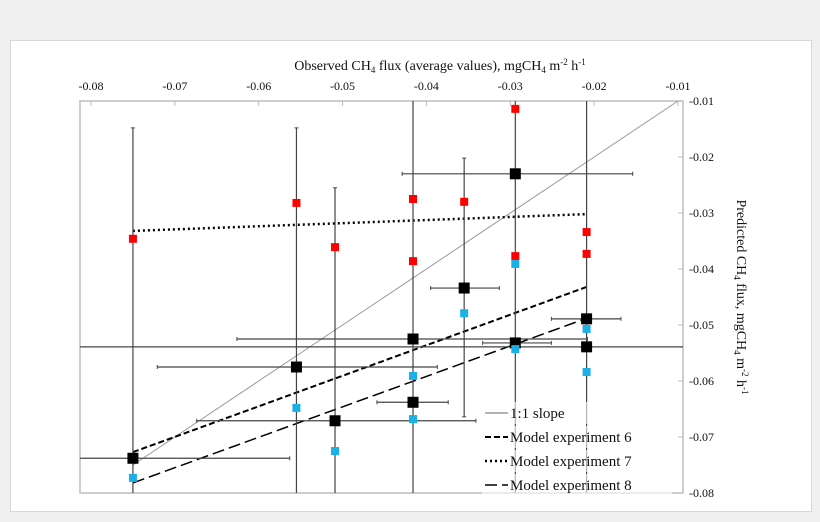 The width and height of the screenshot is (820, 522). What do you see at coordinates (701, 437) in the screenshot?
I see `y-tick-label: -0.07` at bounding box center [701, 437].